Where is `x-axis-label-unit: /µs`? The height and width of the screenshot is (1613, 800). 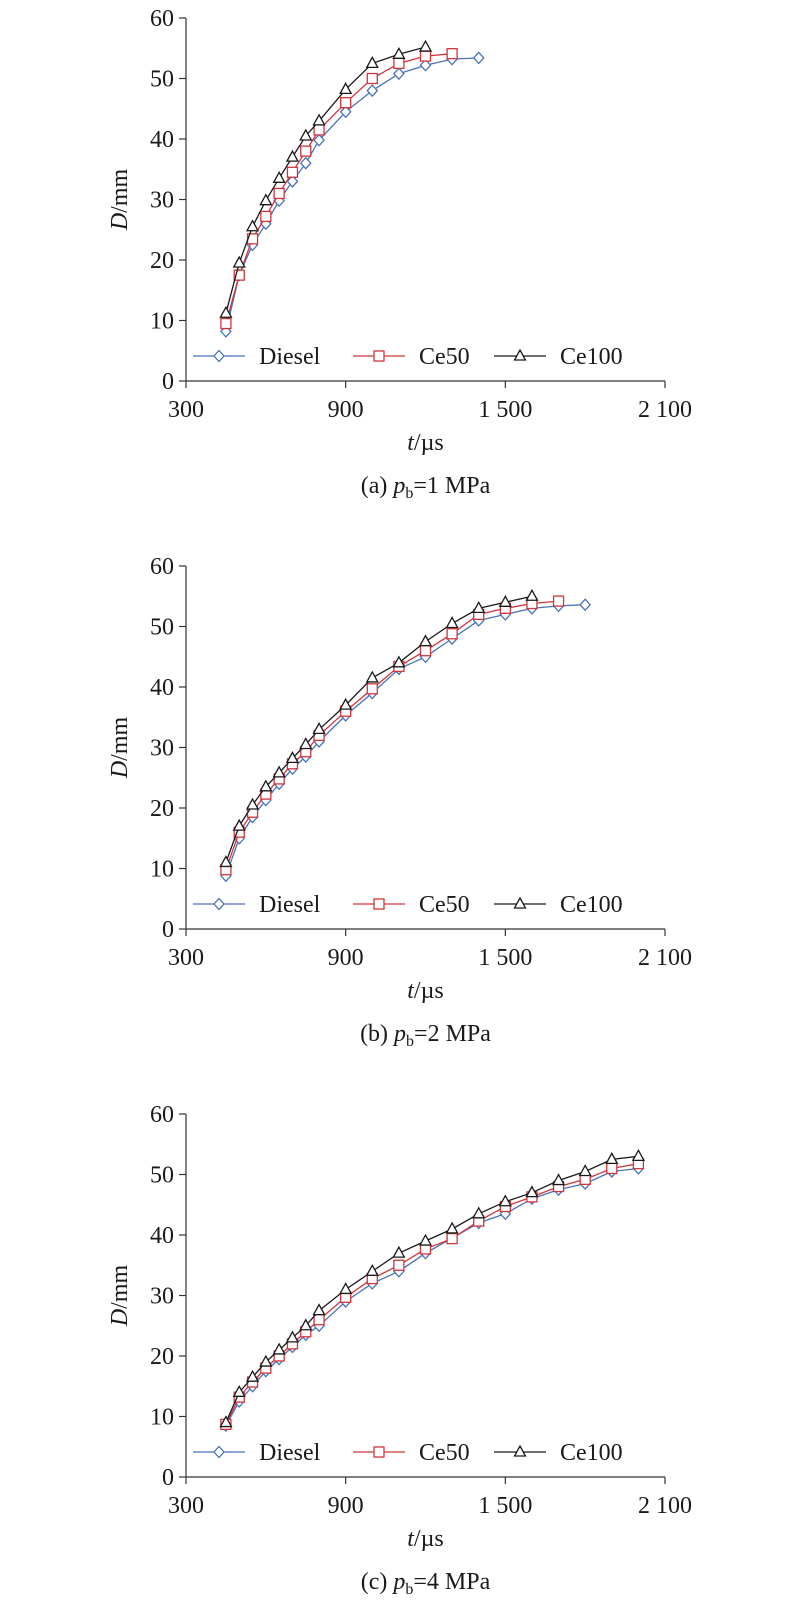 x-axis-label-unit: /µs is located at coordinates (429, 1539).